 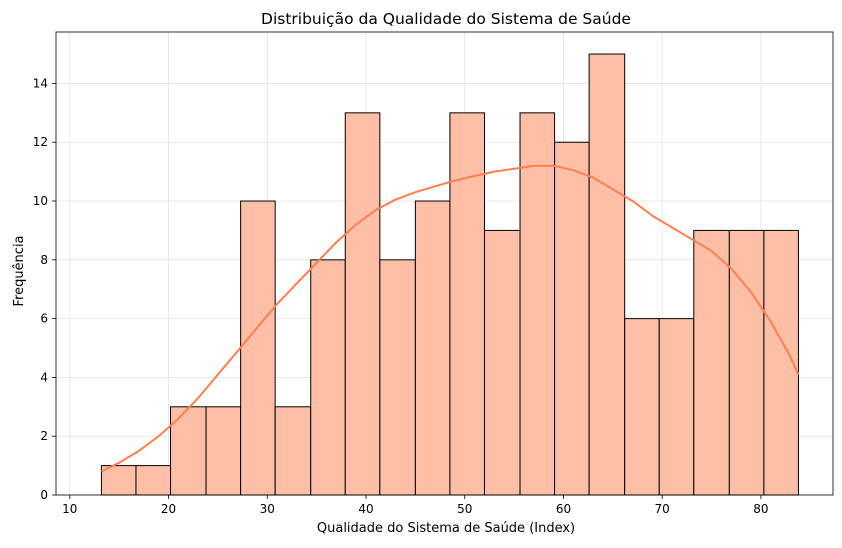 I want to click on x-tick-label: 30, so click(x=267, y=509).